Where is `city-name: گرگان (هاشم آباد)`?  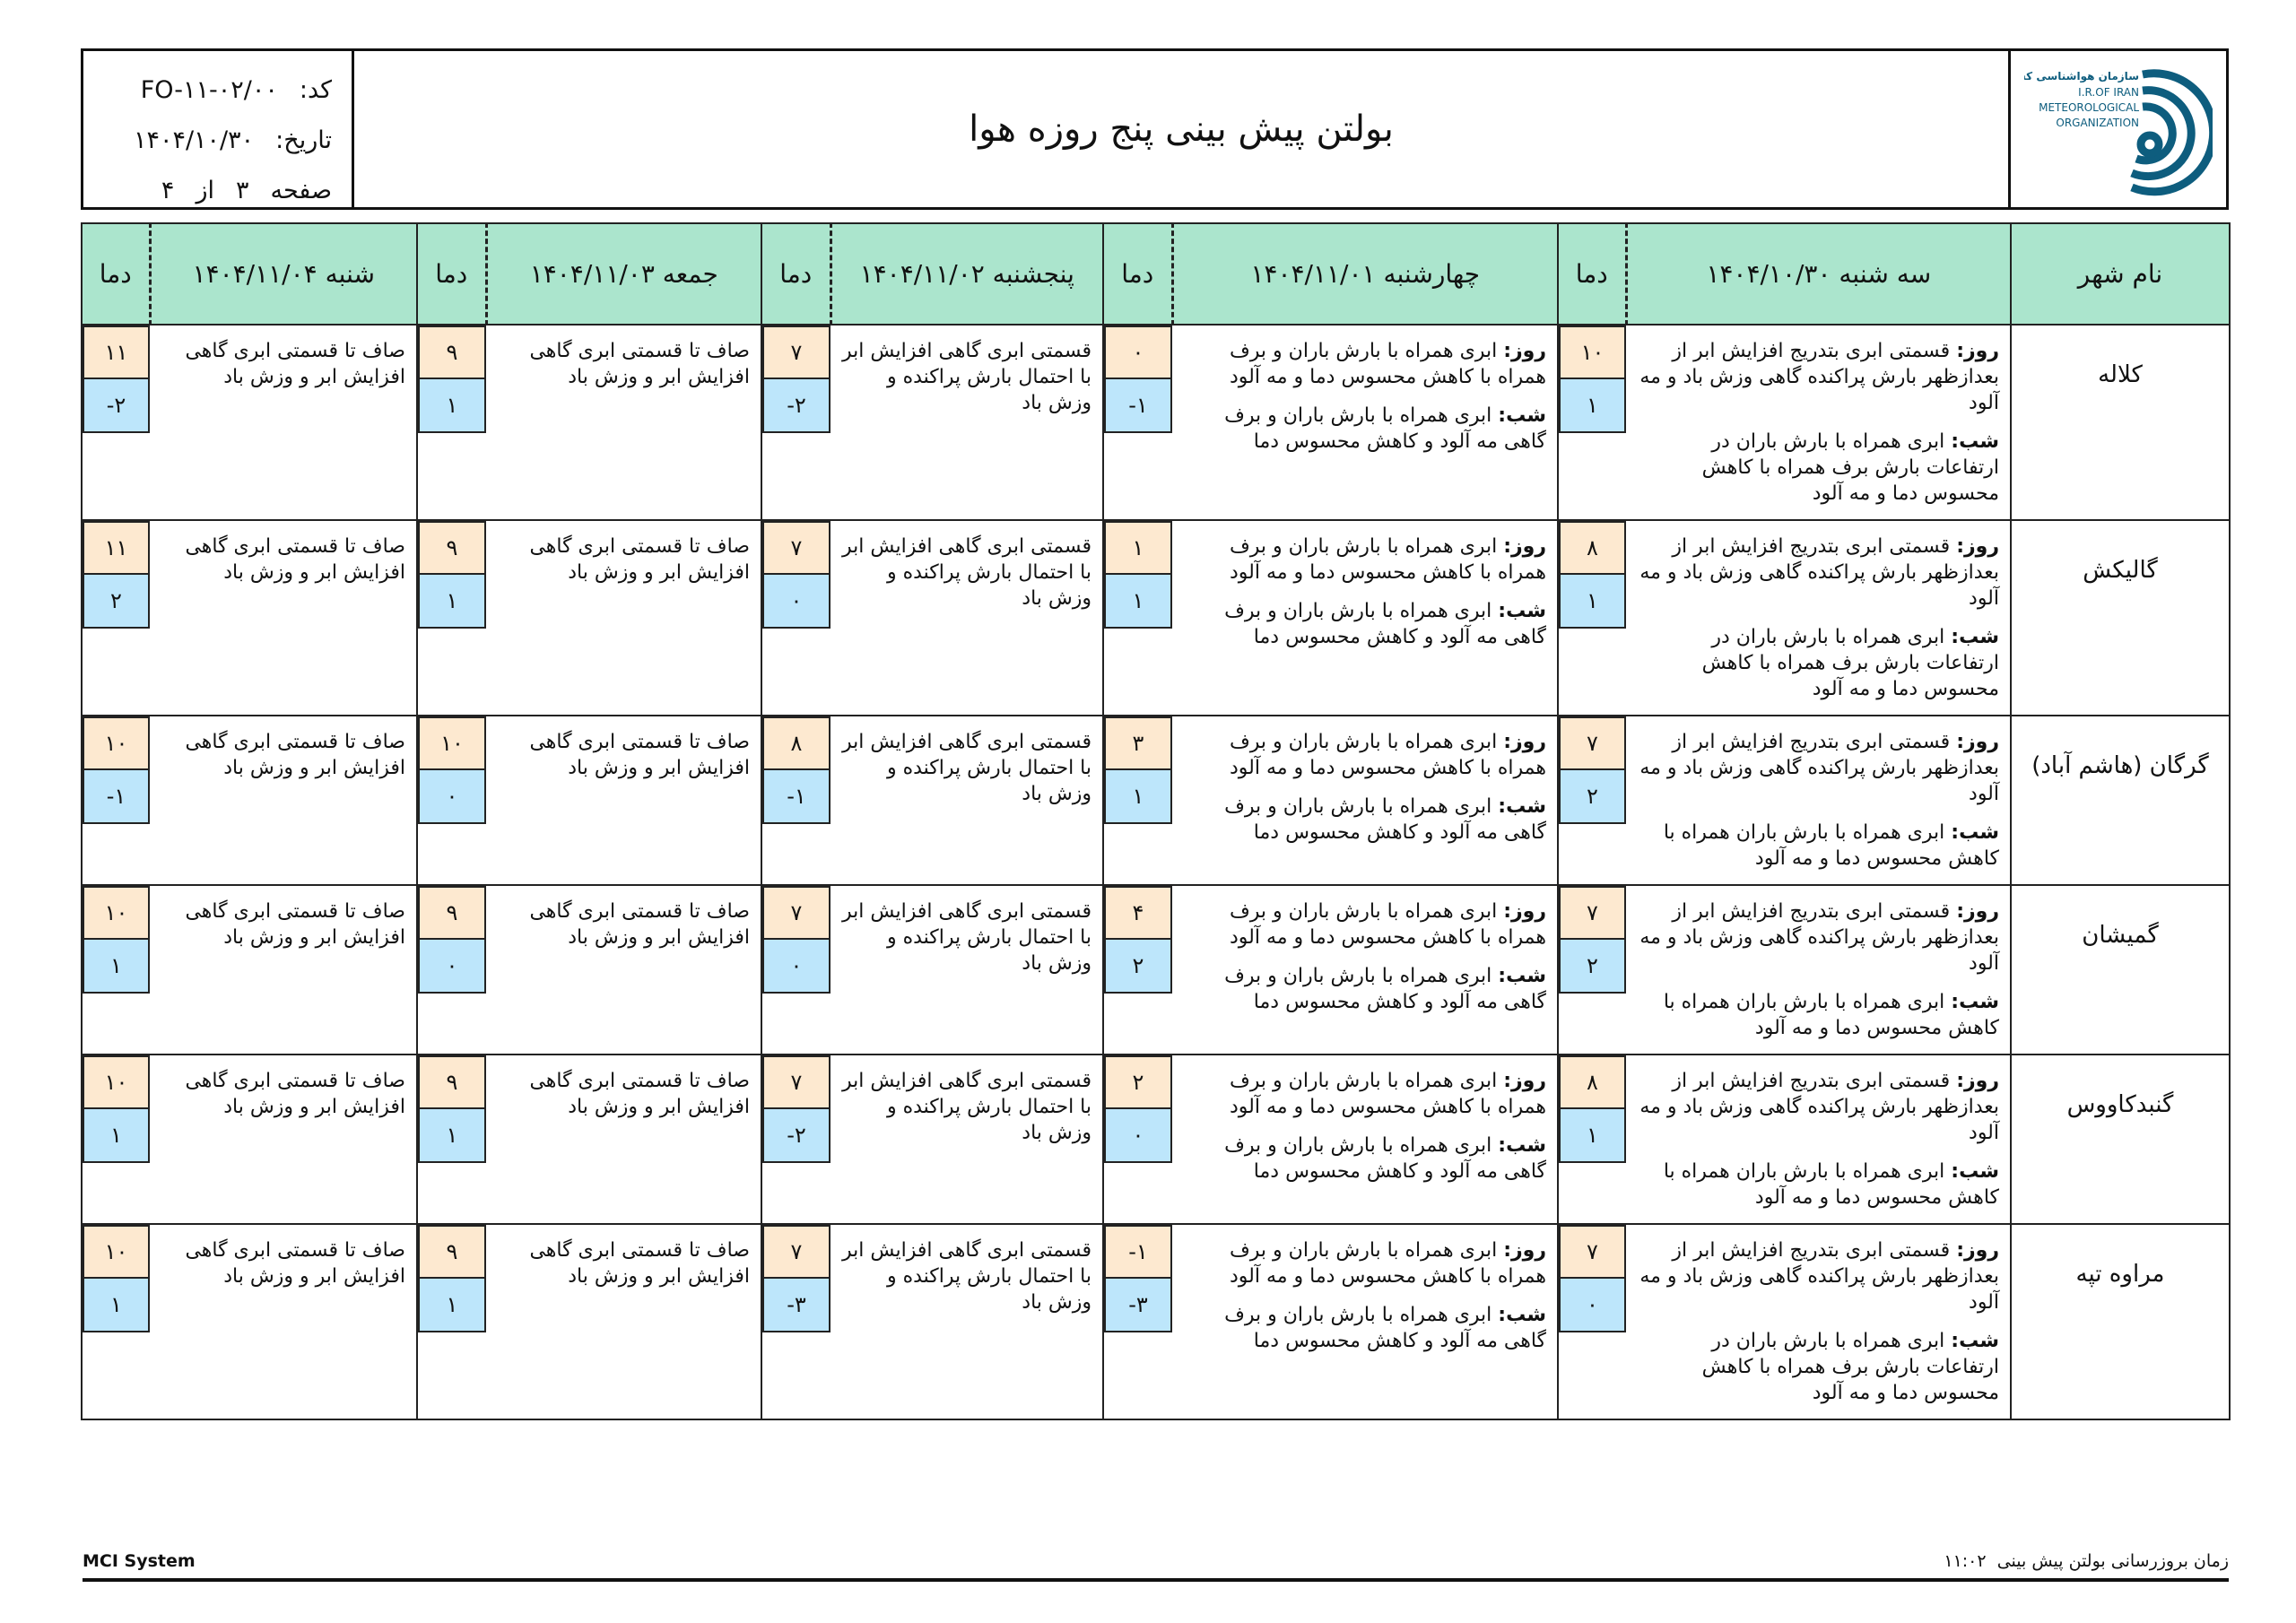 city-name: گرگان (هاشم آباد) is located at coordinates (2120, 800).